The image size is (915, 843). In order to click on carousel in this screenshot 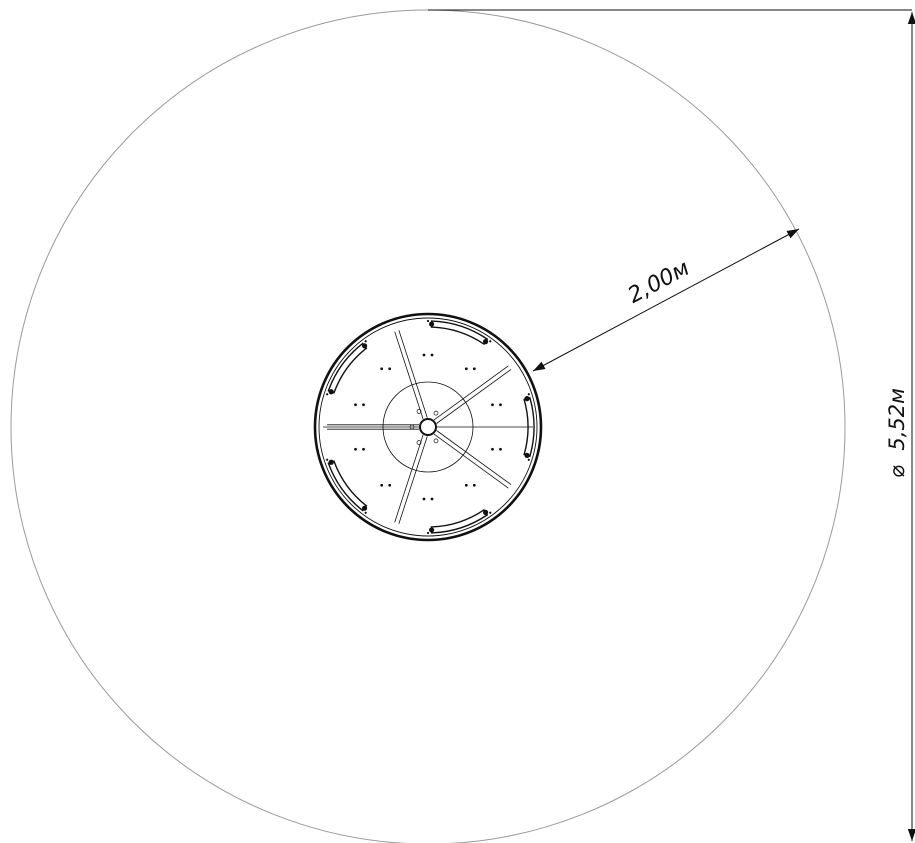, I will do `click(428, 427)`.